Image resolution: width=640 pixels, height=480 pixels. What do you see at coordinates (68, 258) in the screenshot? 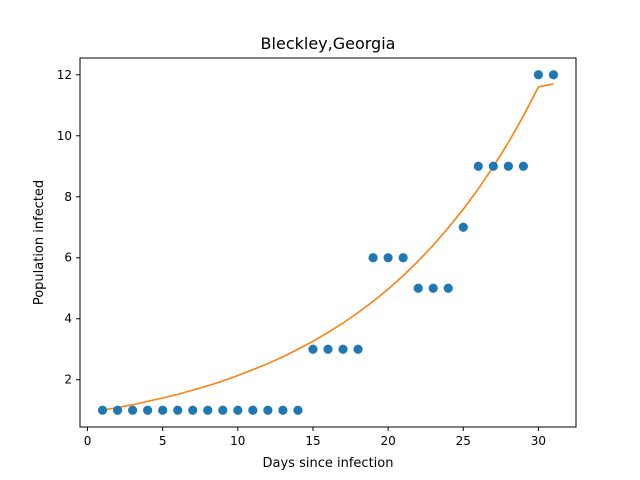
I see `y-tick-label: 6` at bounding box center [68, 258].